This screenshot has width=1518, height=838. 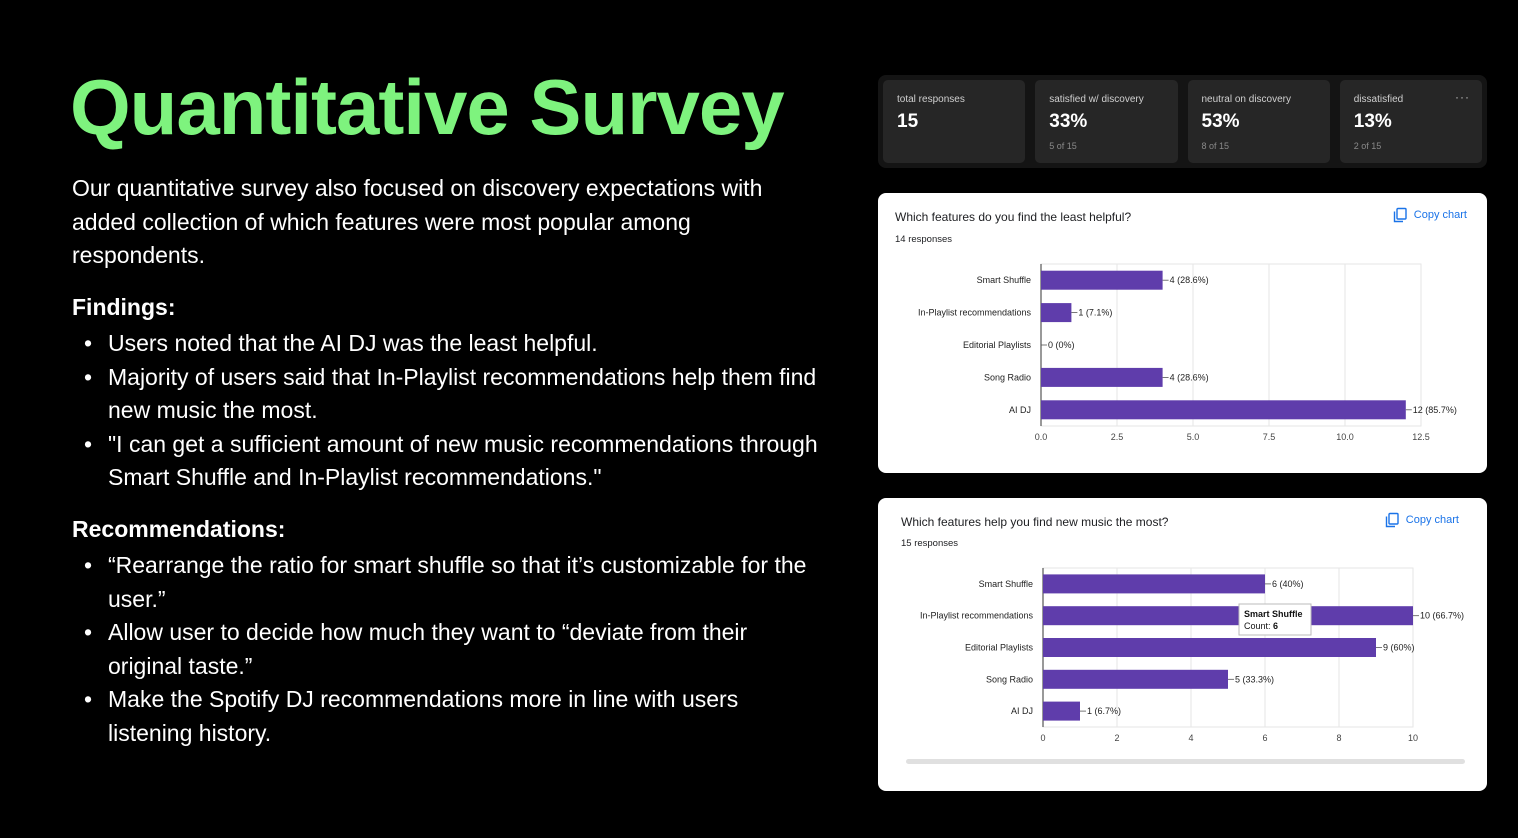 What do you see at coordinates (1185, 761) in the screenshot?
I see `horizontal-scrollbar` at bounding box center [1185, 761].